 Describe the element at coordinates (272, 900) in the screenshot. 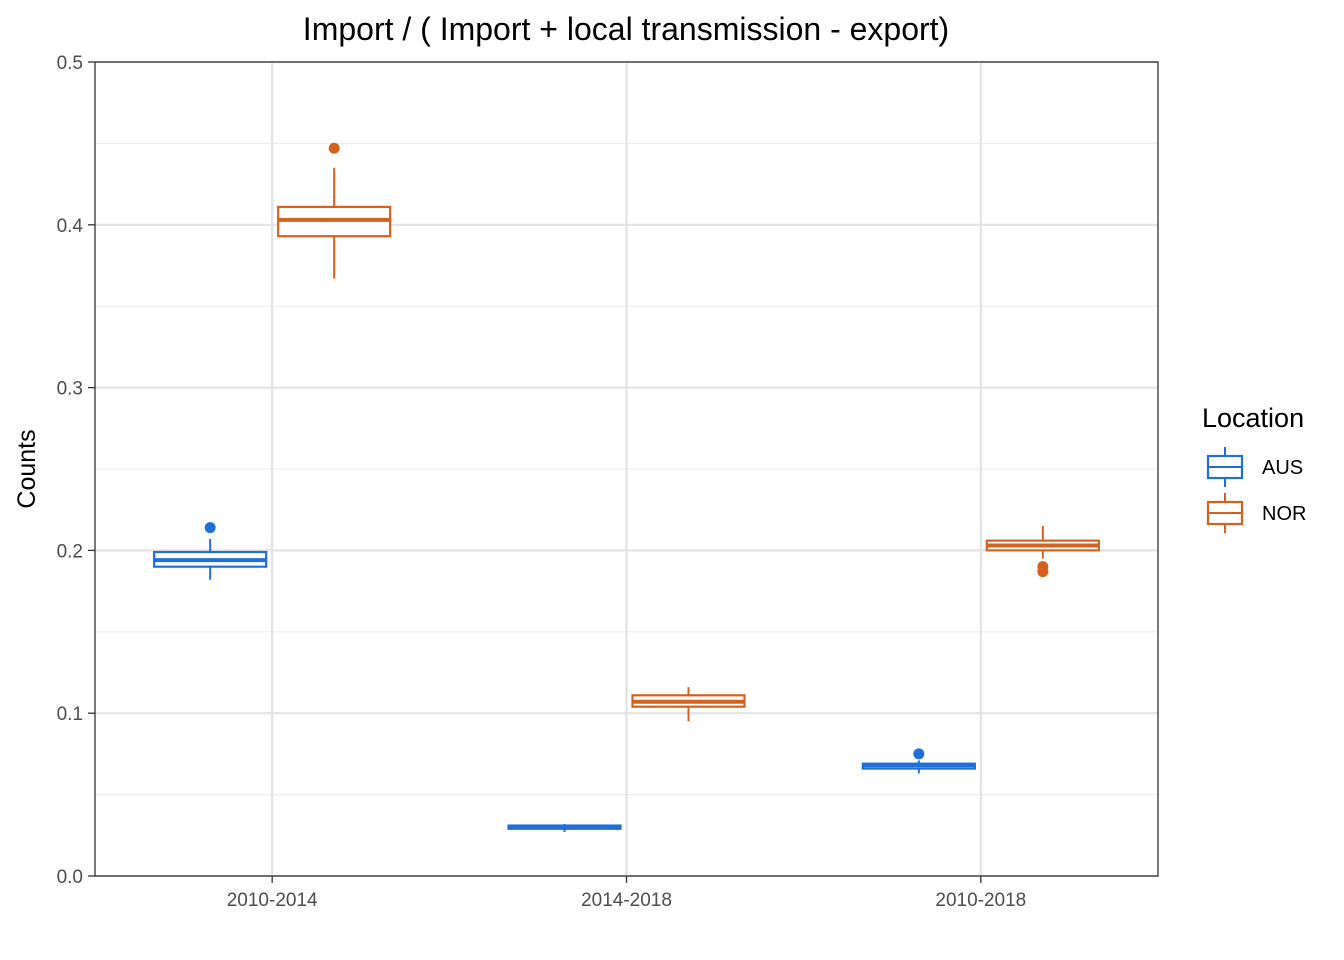

I see `x-tick-label: 2010-2014` at that location.